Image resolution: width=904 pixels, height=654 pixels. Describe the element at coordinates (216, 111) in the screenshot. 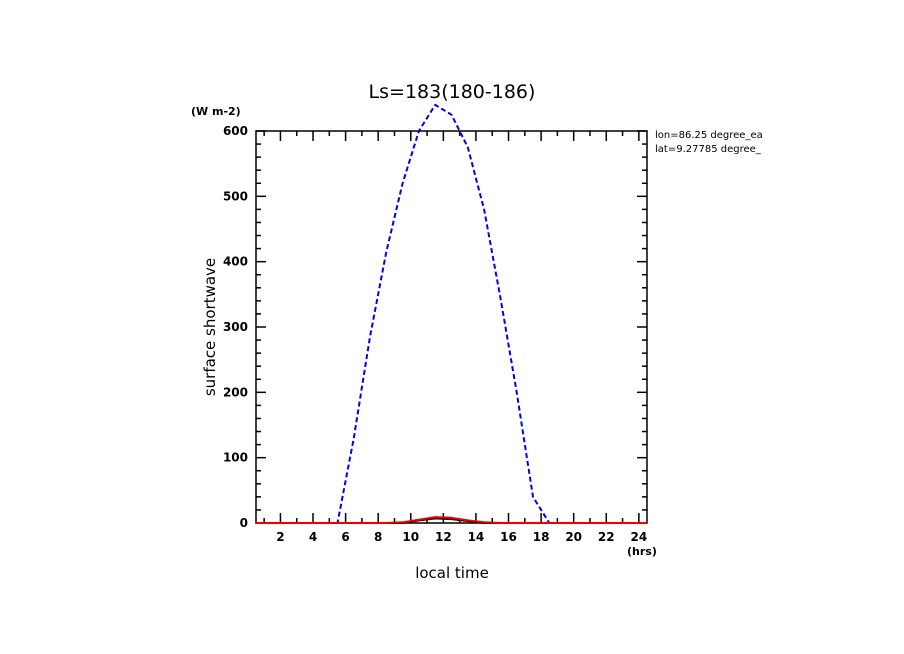

I see `y-unit-label: (W m-2)` at that location.